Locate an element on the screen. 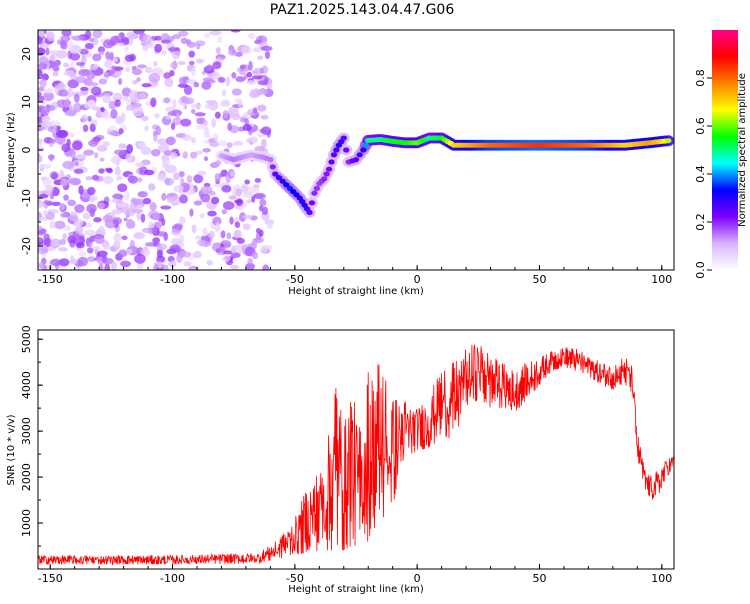 This screenshot has height=604, width=750. x-tick-label: 100 is located at coordinates (661, 279).